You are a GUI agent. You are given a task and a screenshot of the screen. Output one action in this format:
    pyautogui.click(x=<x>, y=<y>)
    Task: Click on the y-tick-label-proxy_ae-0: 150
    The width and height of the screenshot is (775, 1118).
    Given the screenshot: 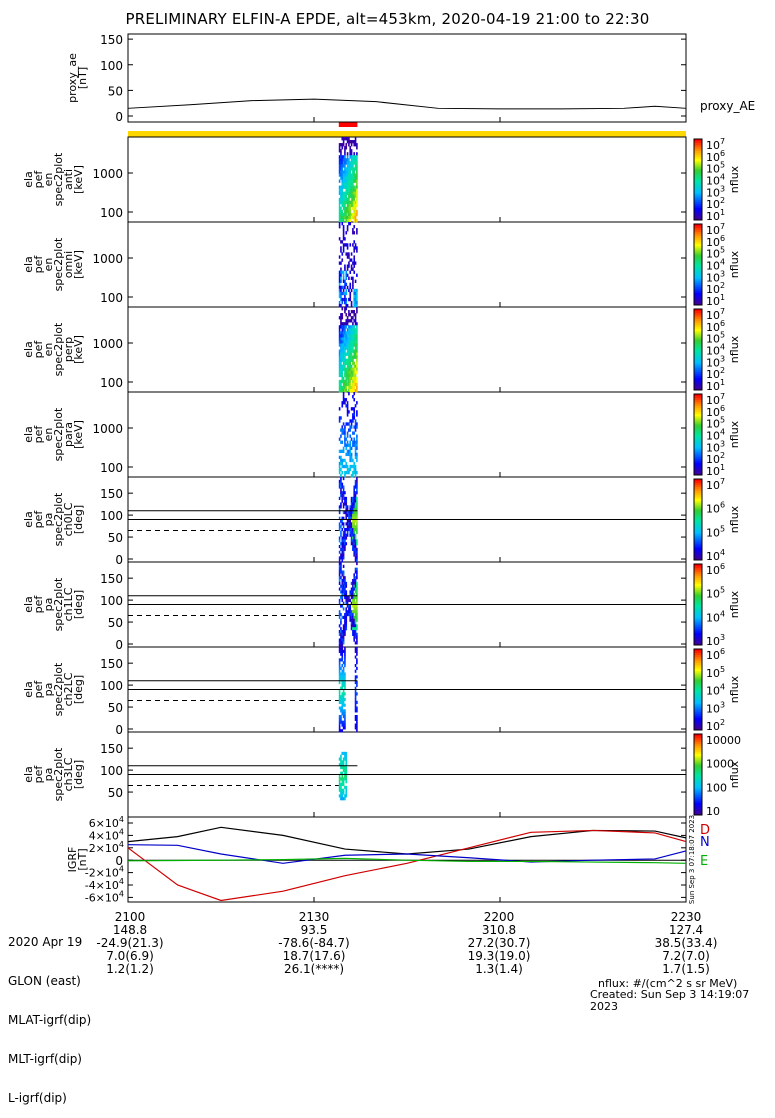 What is the action you would take?
    pyautogui.click(x=111, y=40)
    